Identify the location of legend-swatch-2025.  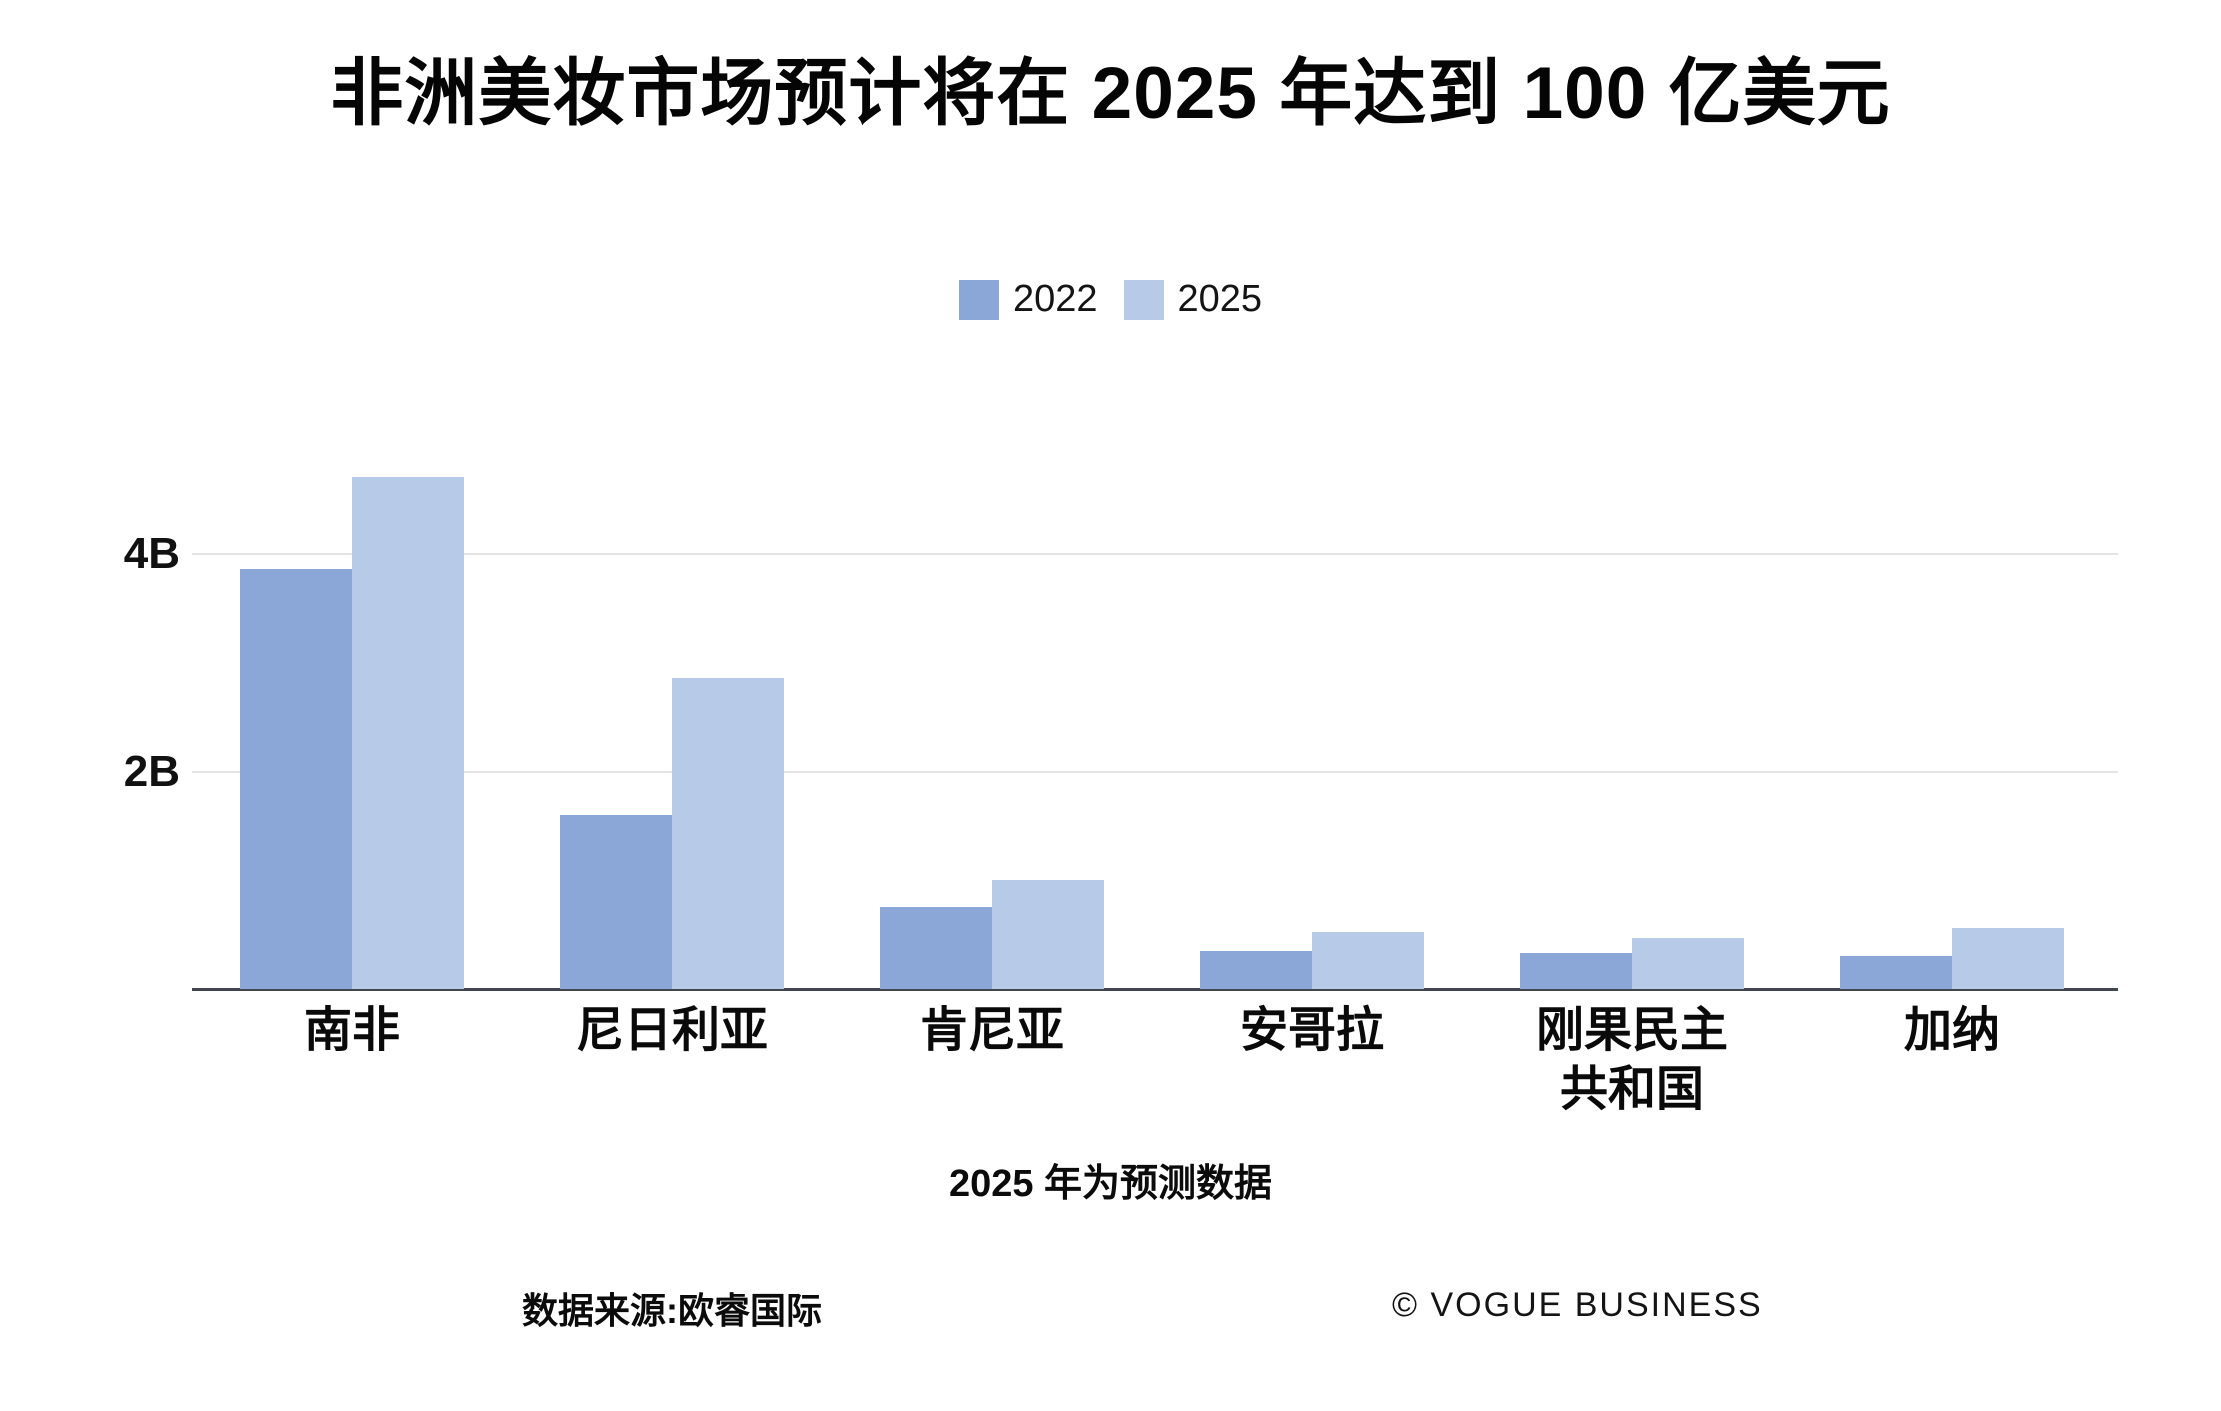
(1143, 299).